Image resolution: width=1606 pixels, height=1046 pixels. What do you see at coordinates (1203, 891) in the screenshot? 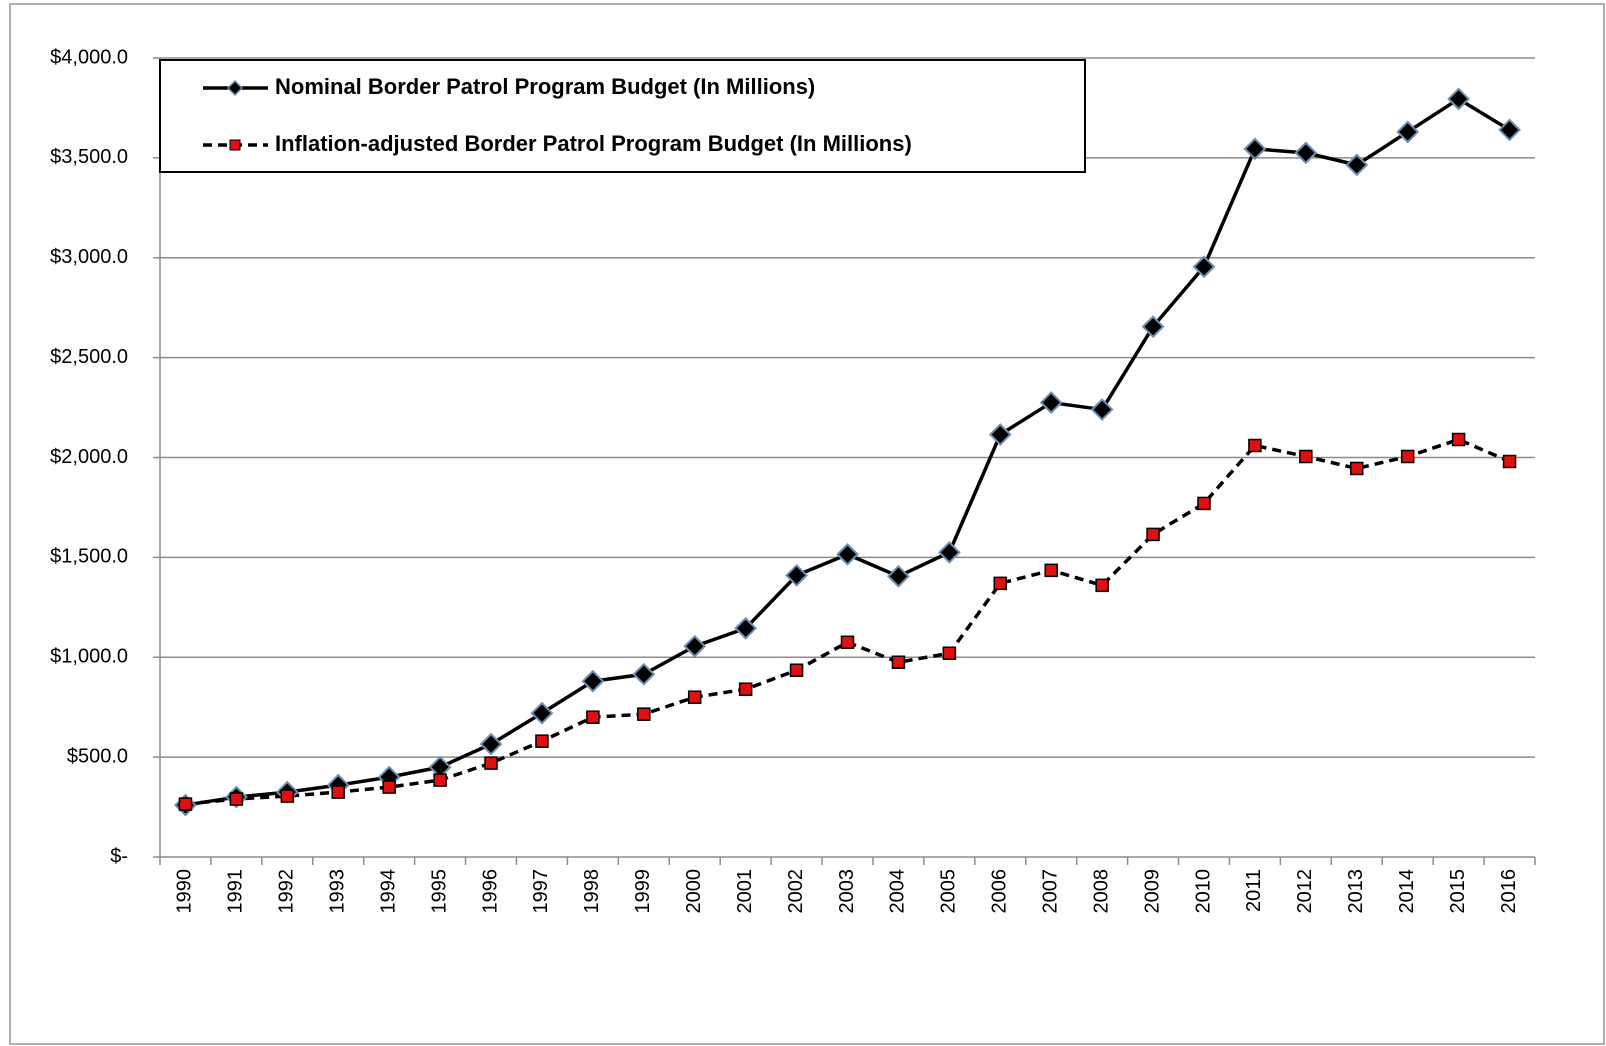
I see `x-tick-label: 2010` at bounding box center [1203, 891].